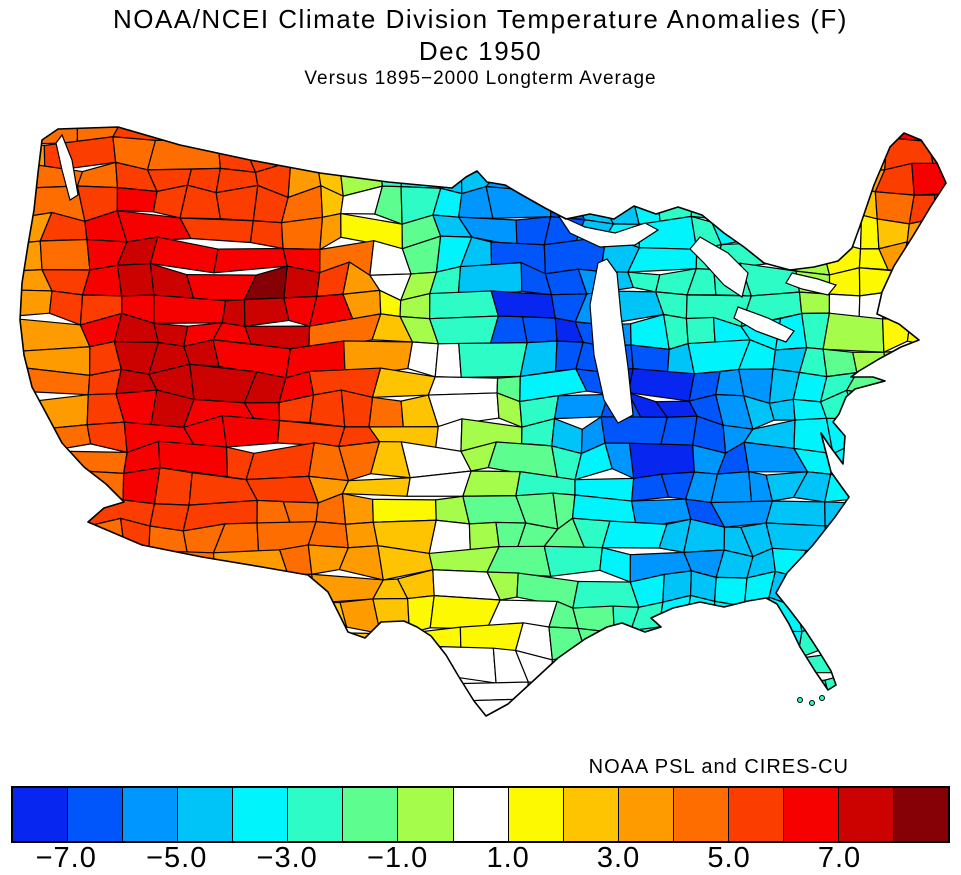  Describe the element at coordinates (66, 858) in the screenshot. I see `colorbar-tick-label: −7.0` at that location.